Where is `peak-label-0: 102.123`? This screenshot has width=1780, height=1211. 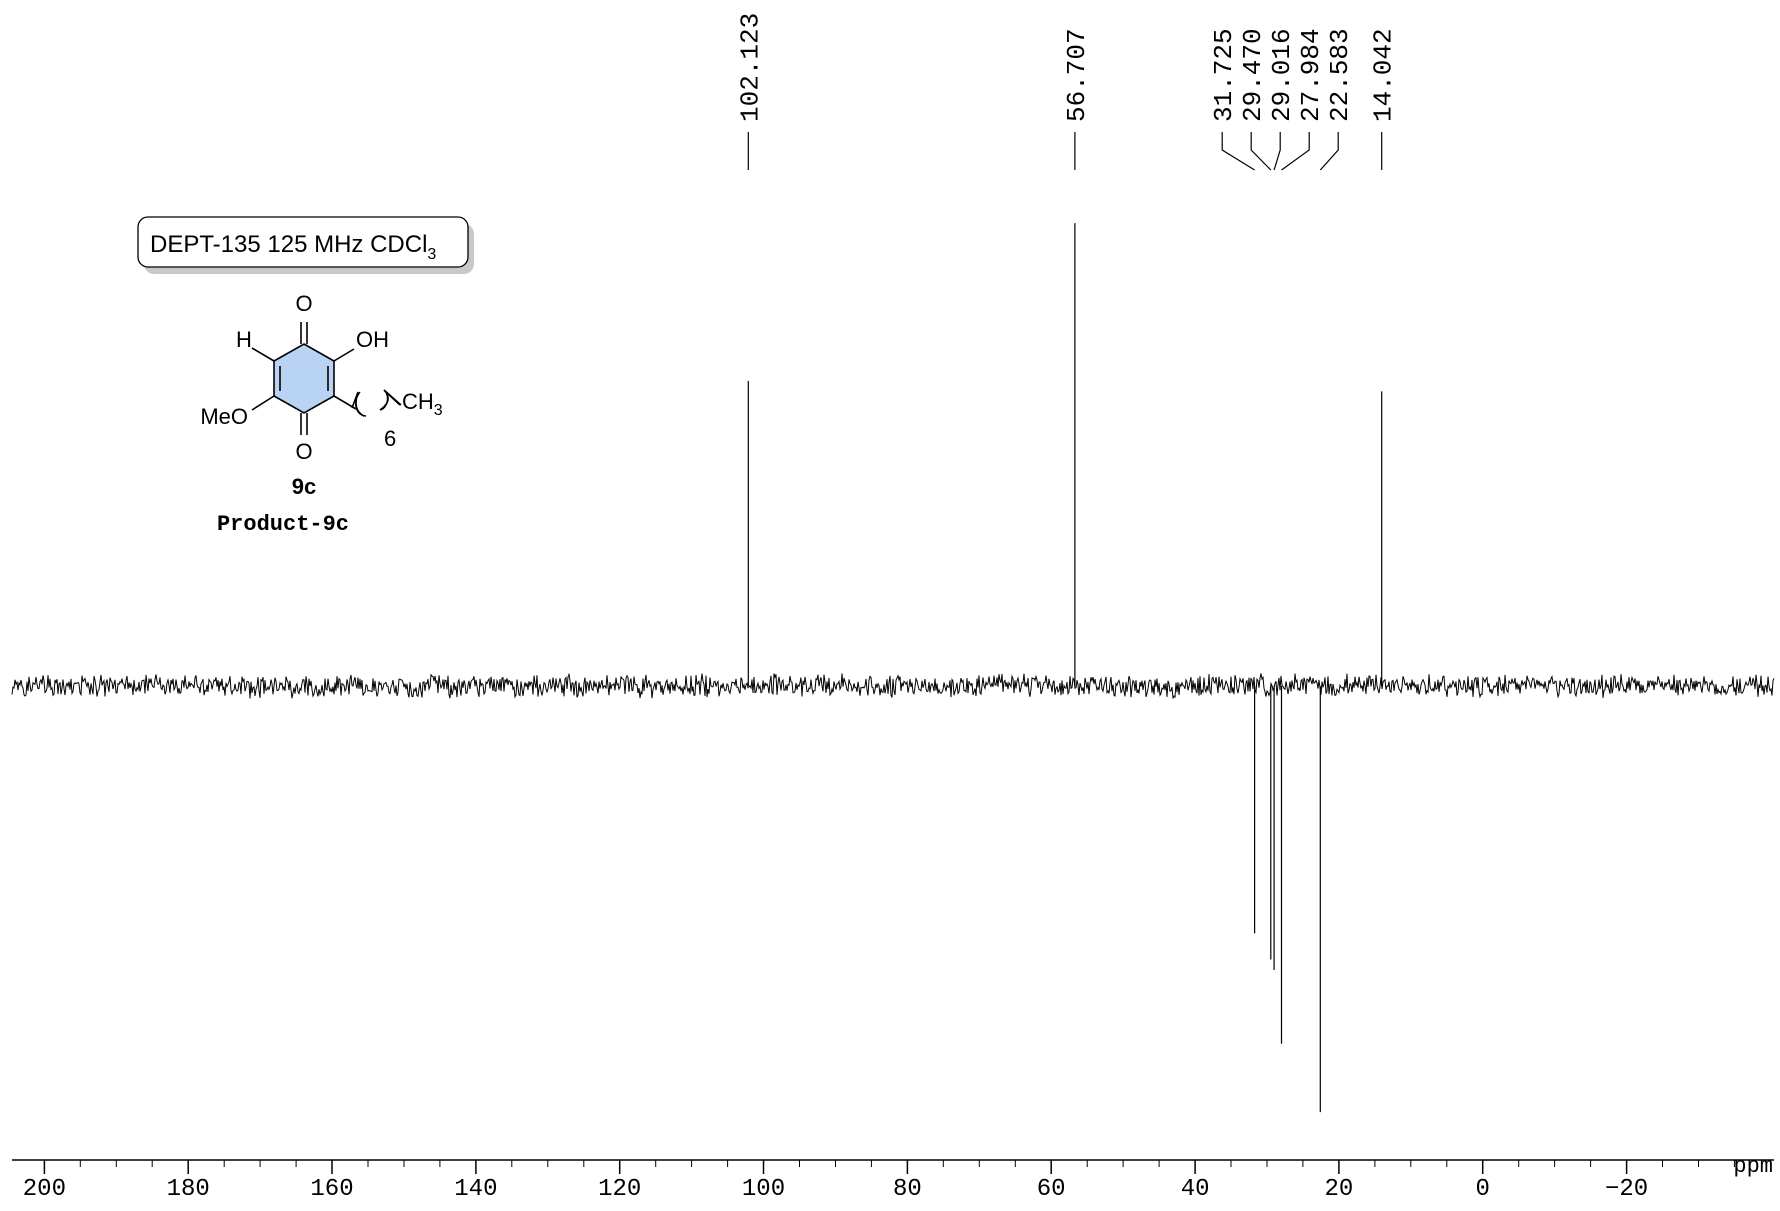 peak-label-0: 102.123 is located at coordinates (750, 67).